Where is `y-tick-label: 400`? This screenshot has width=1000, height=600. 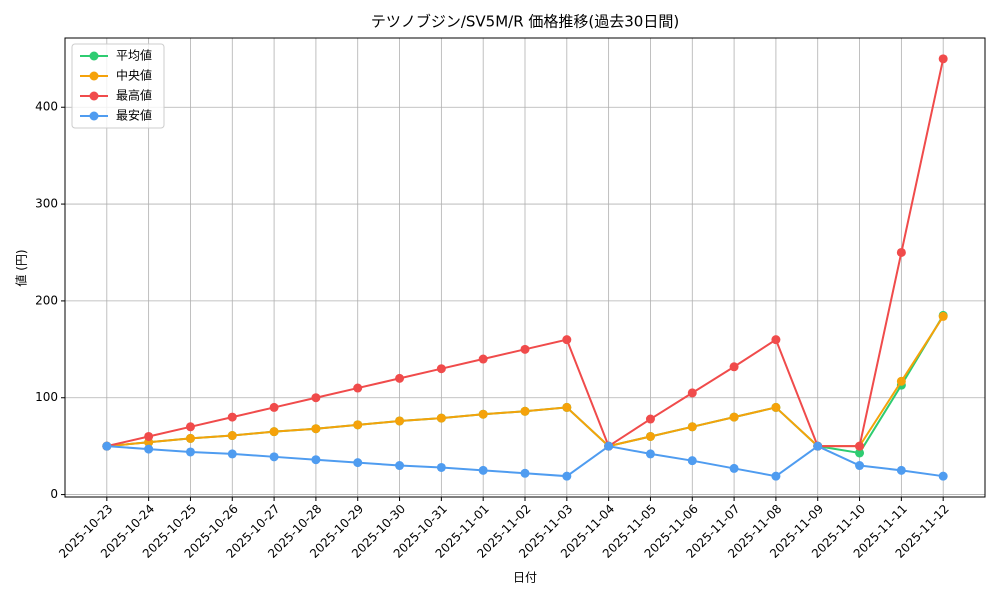 y-tick-label: 400 is located at coordinates (46, 107).